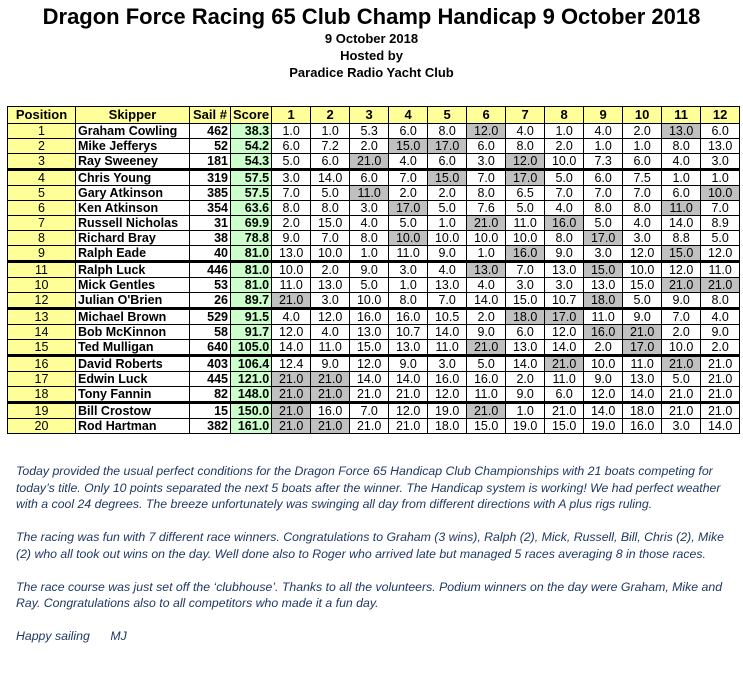 The image size is (743, 679). I want to click on race-result-cell: 6.5, so click(525, 193).